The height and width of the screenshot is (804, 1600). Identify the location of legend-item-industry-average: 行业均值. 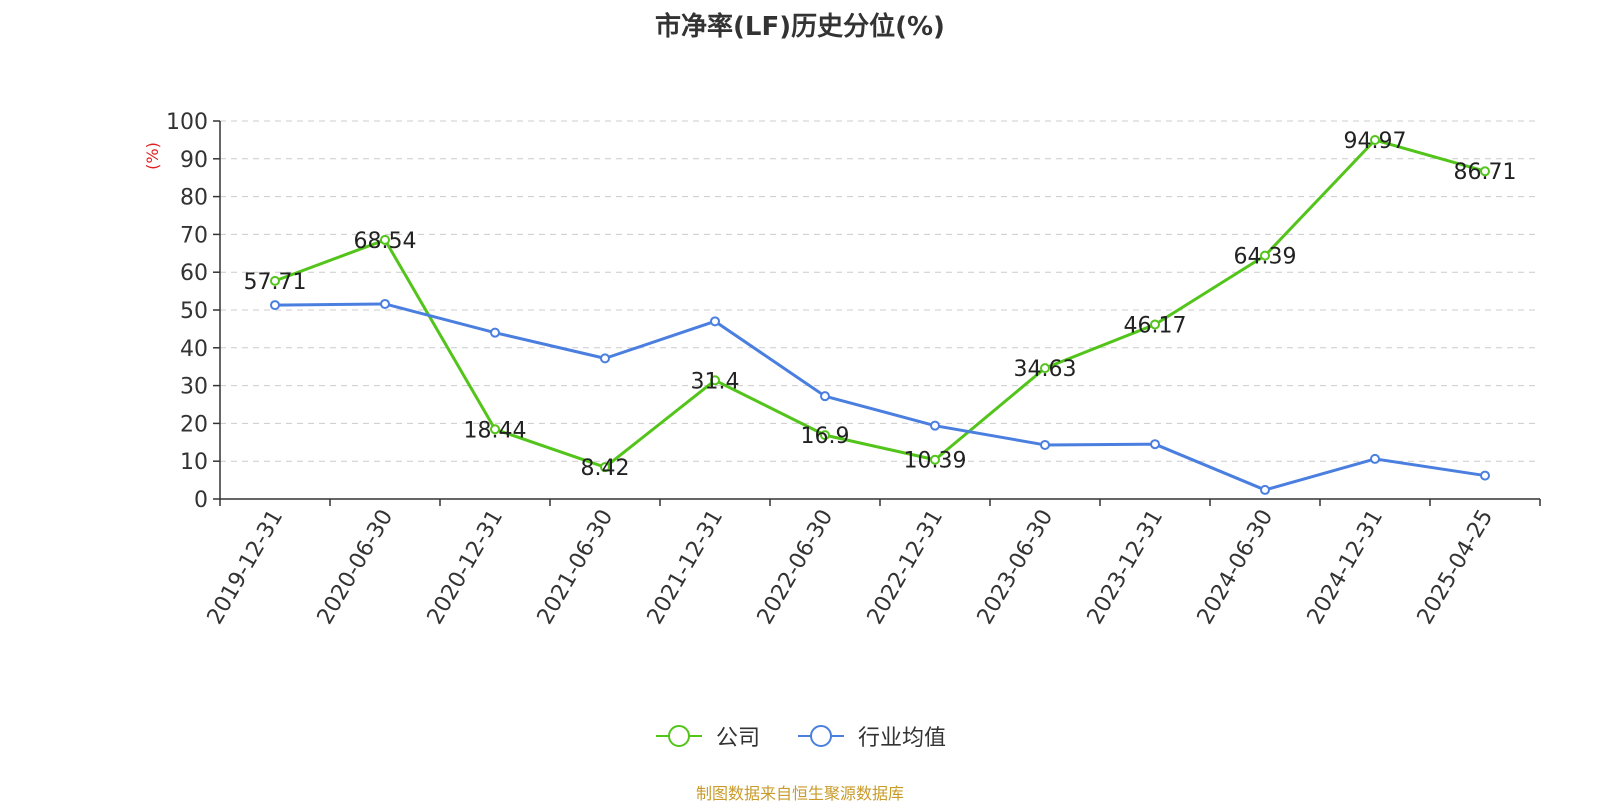
(871, 736).